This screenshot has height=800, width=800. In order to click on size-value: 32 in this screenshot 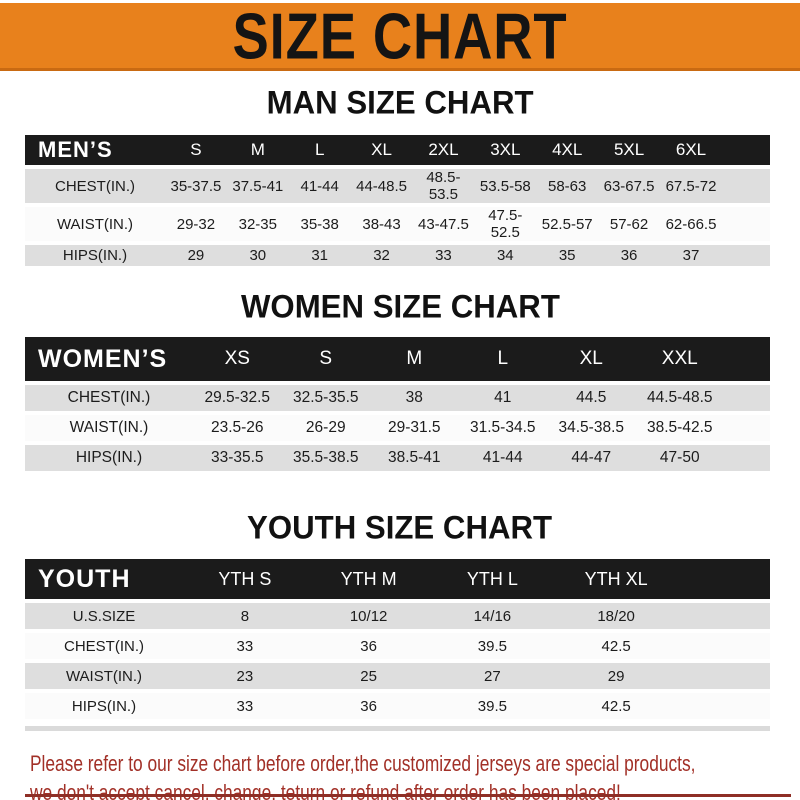, I will do `click(381, 255)`.